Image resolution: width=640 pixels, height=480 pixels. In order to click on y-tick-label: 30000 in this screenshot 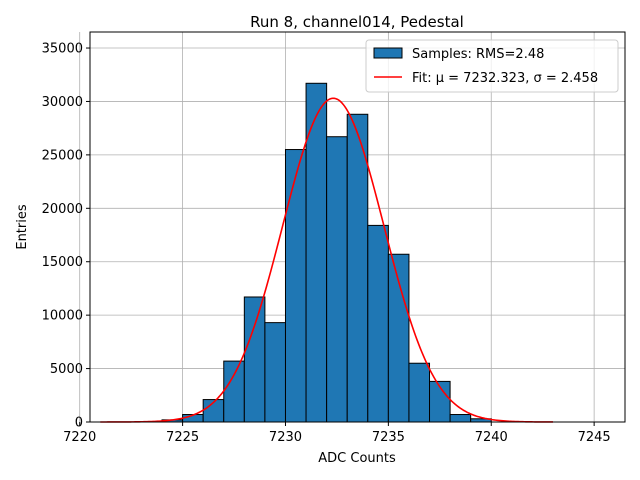, I will do `click(62, 102)`.